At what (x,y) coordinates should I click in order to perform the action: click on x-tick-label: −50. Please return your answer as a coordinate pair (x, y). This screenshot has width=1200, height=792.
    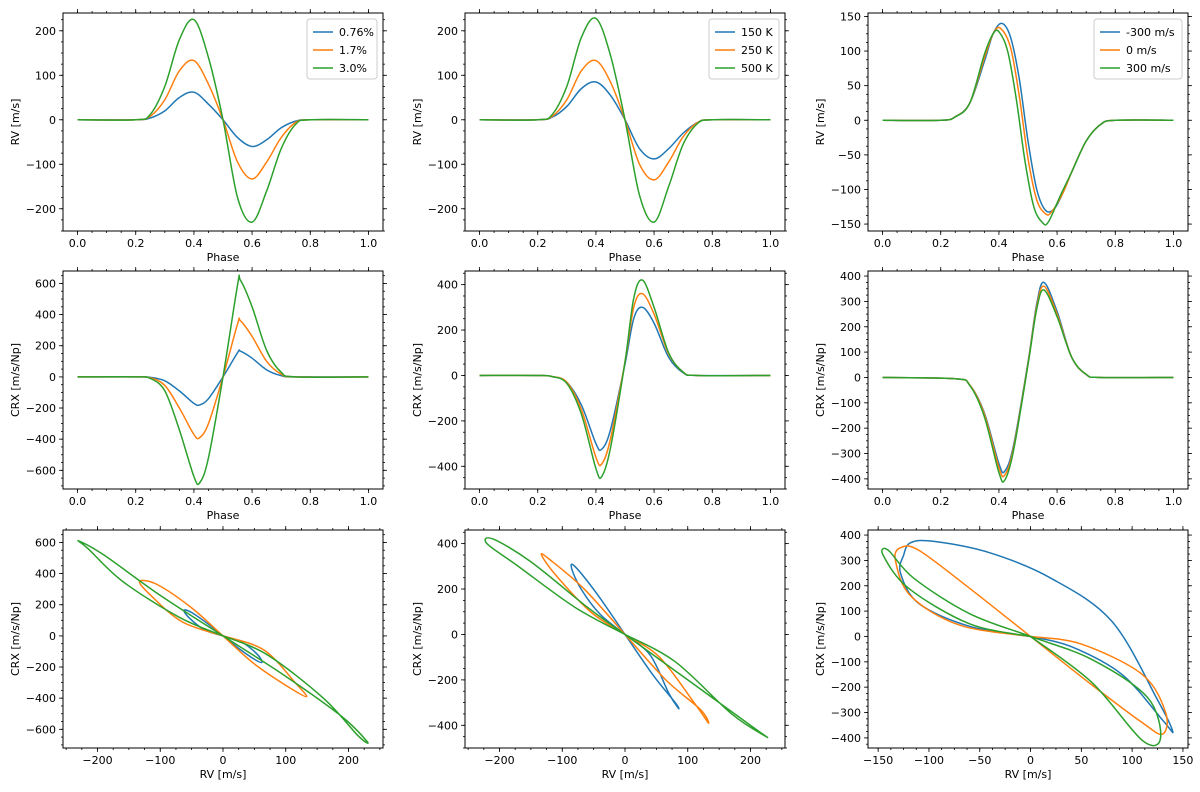
    Looking at the image, I should click on (979, 760).